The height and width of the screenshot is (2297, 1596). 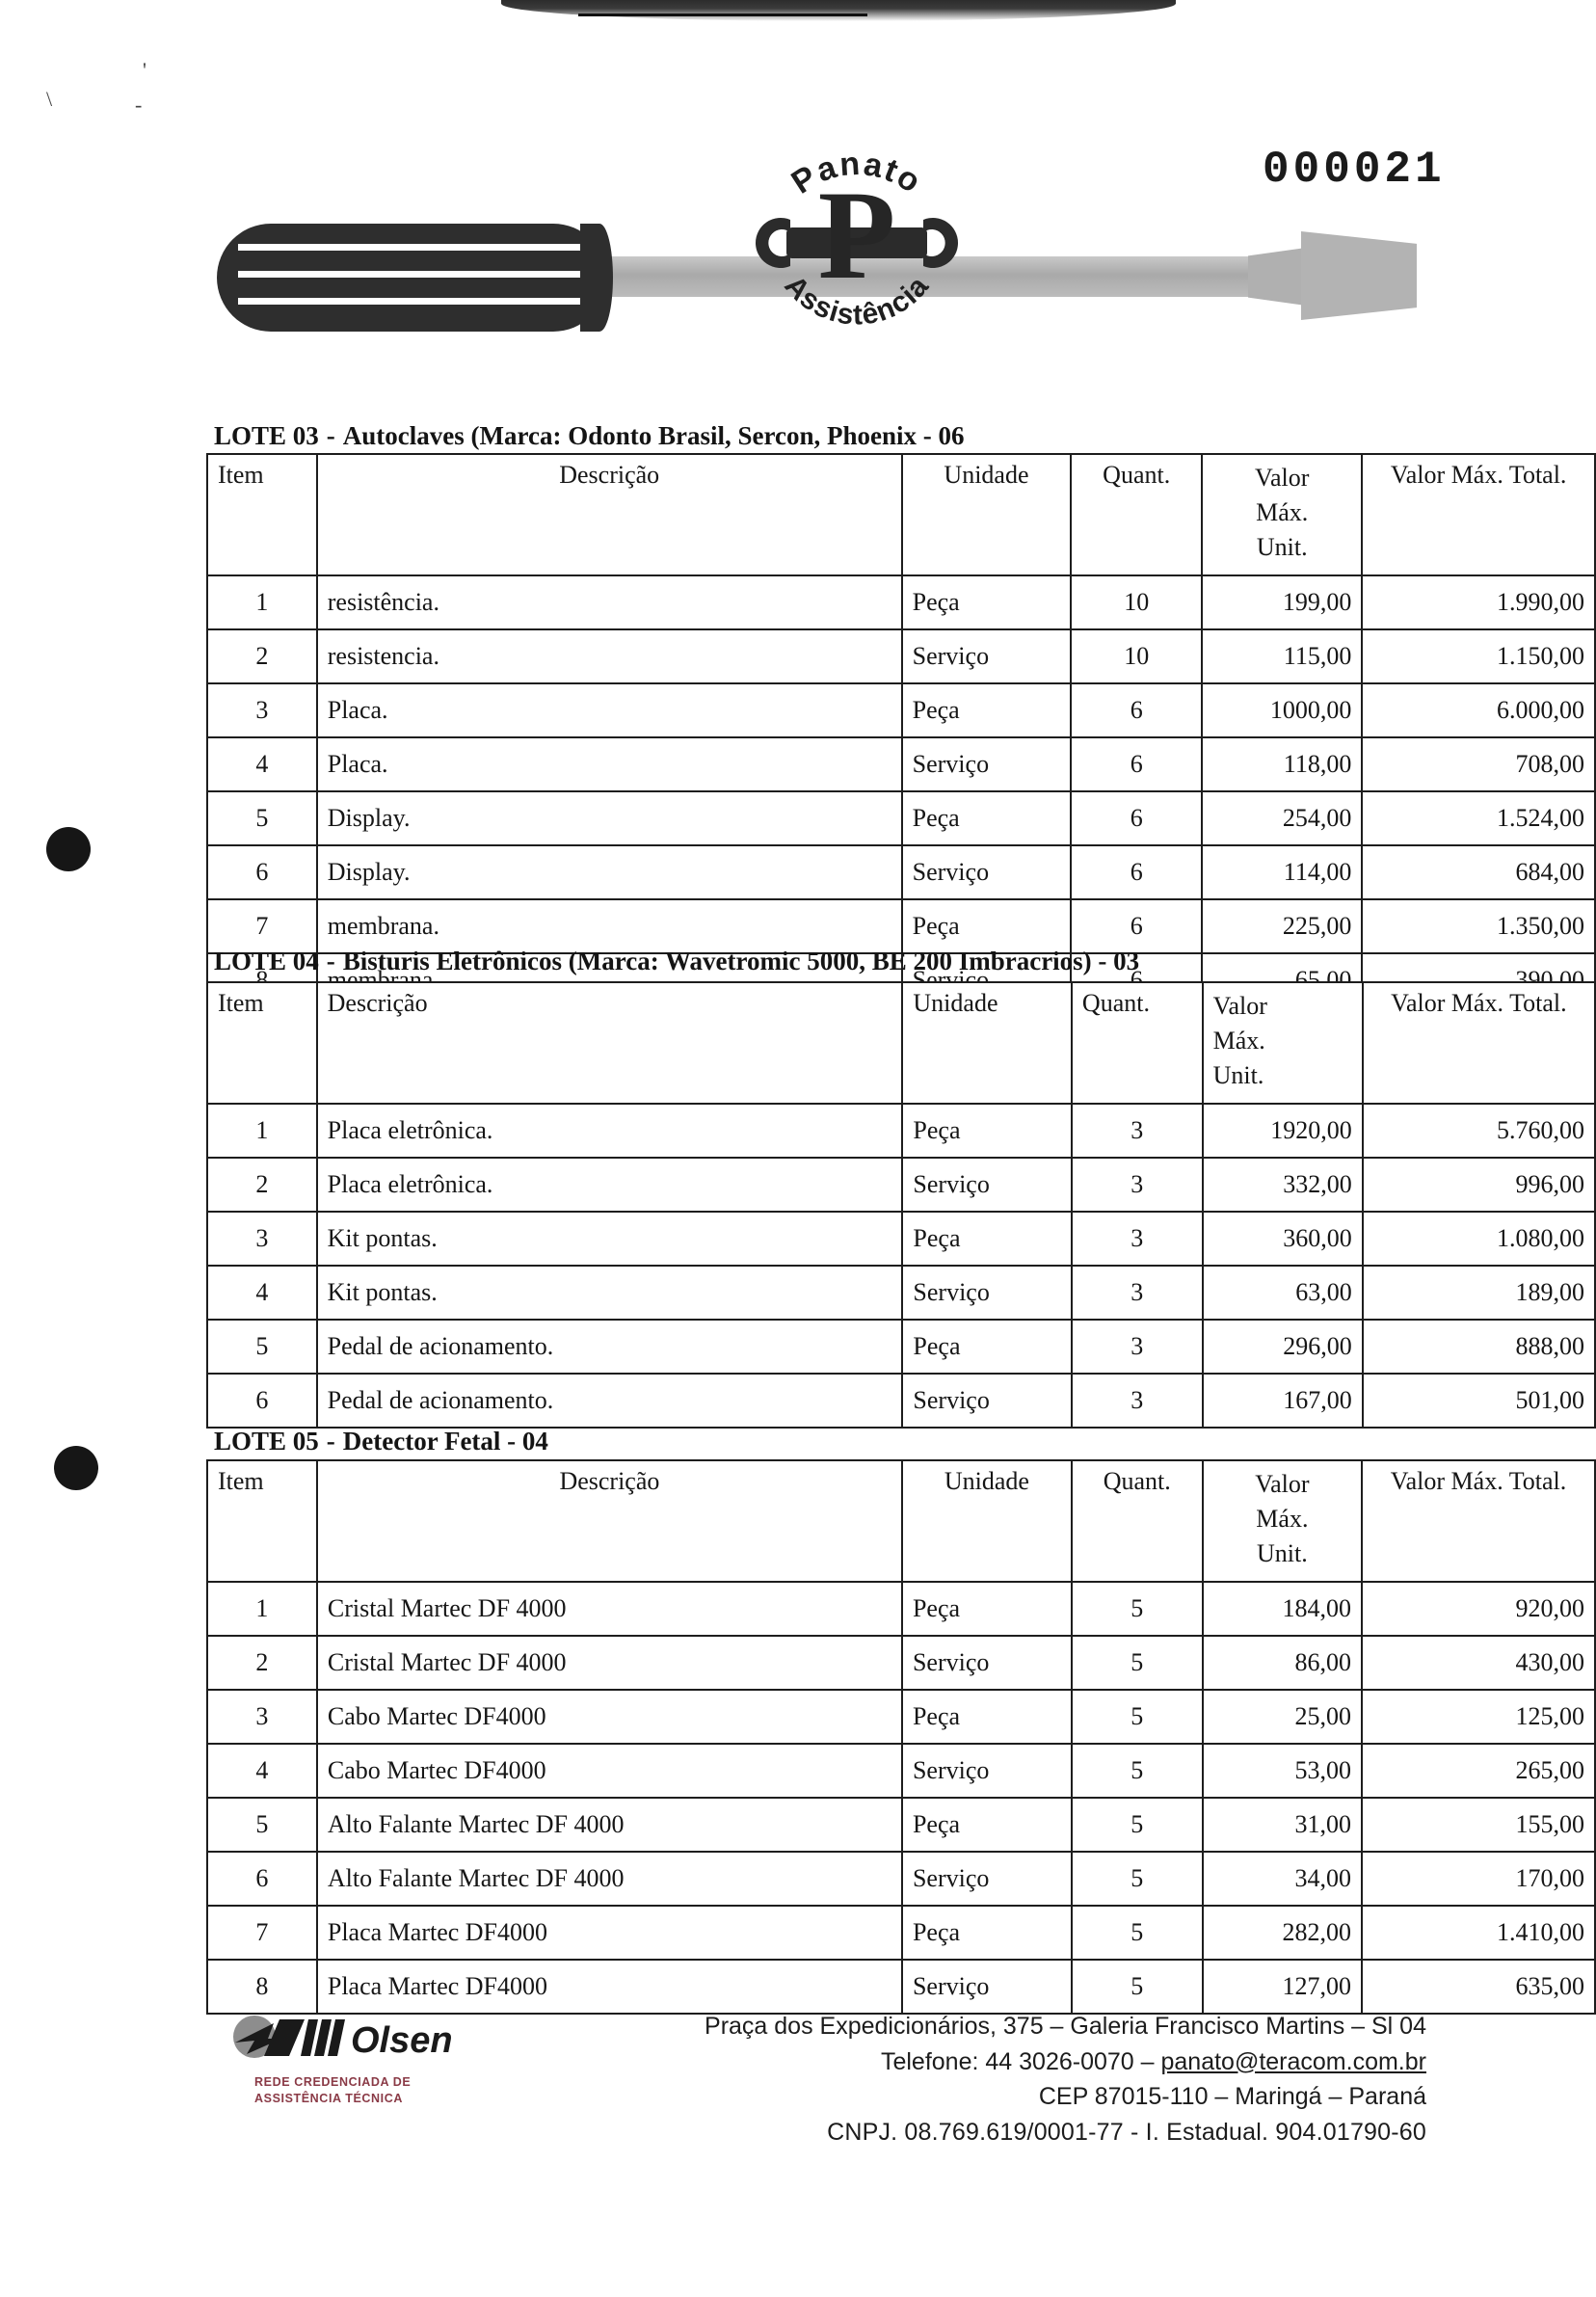 What do you see at coordinates (266, 435) in the screenshot?
I see `lote-code: LOTE 03` at bounding box center [266, 435].